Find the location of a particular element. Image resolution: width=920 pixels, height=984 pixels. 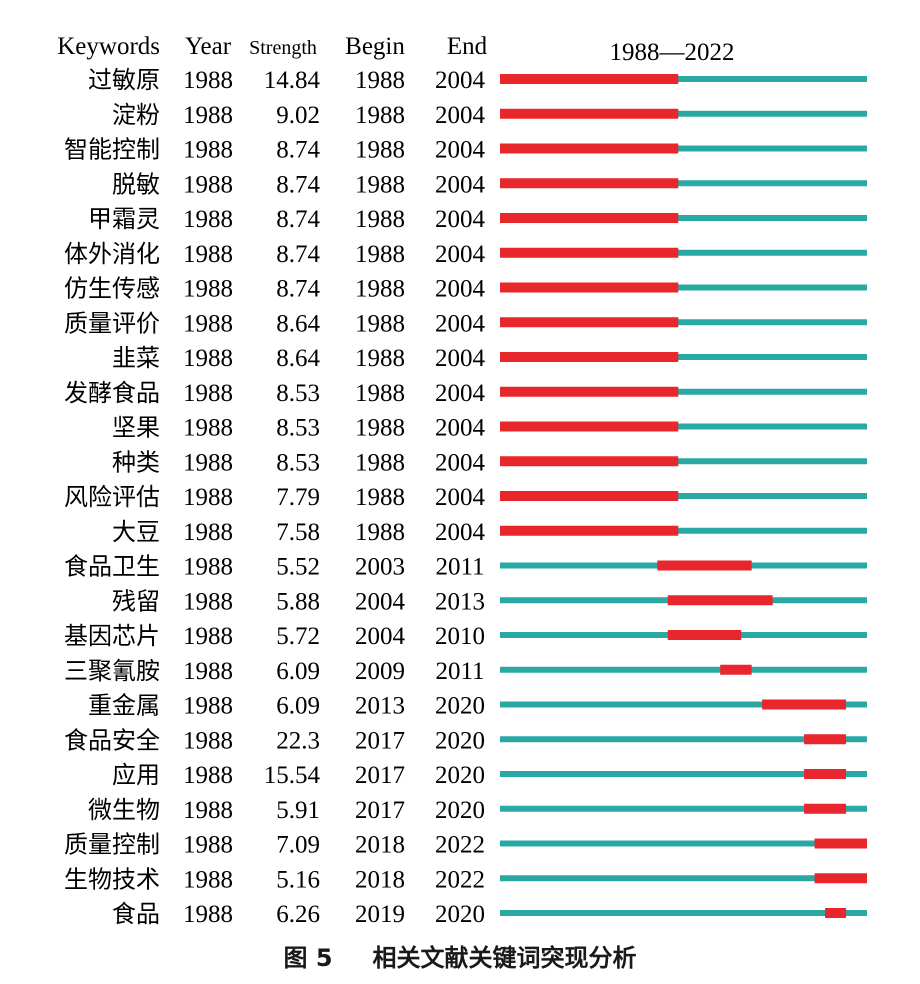

keyword-label: 质量评价 is located at coordinates (112, 323).